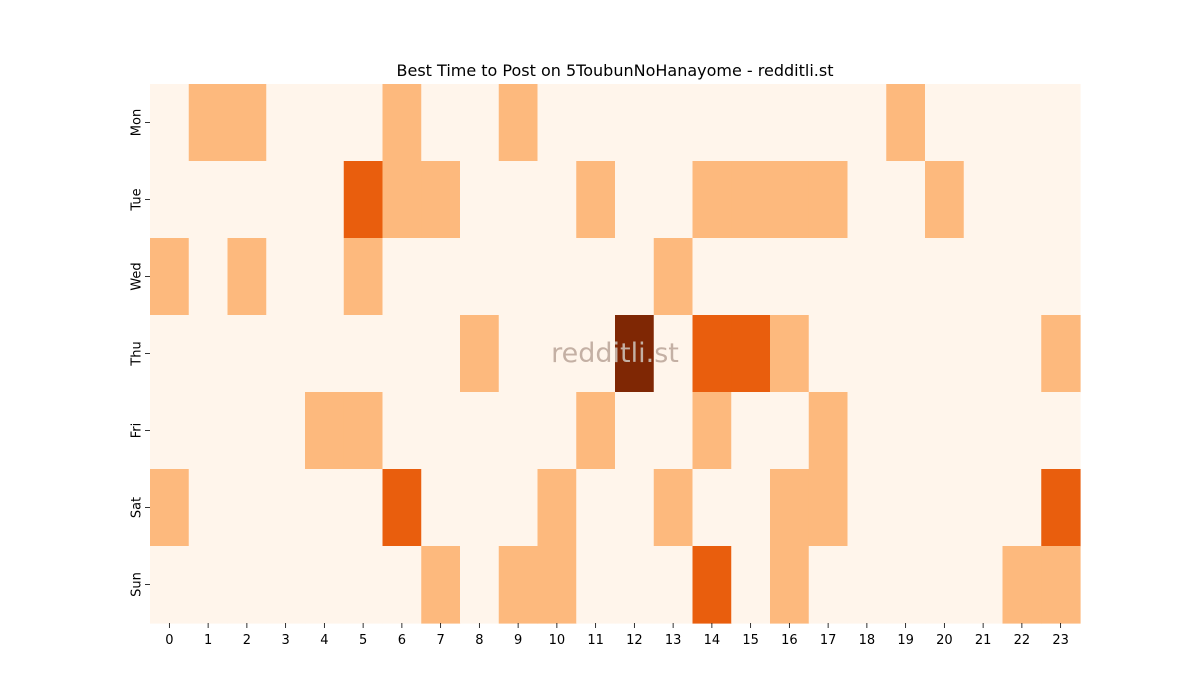 Image resolution: width=1200 pixels, height=700 pixels. What do you see at coordinates (137, 122) in the screenshot?
I see `y-tick-label-mon: Mon` at bounding box center [137, 122].